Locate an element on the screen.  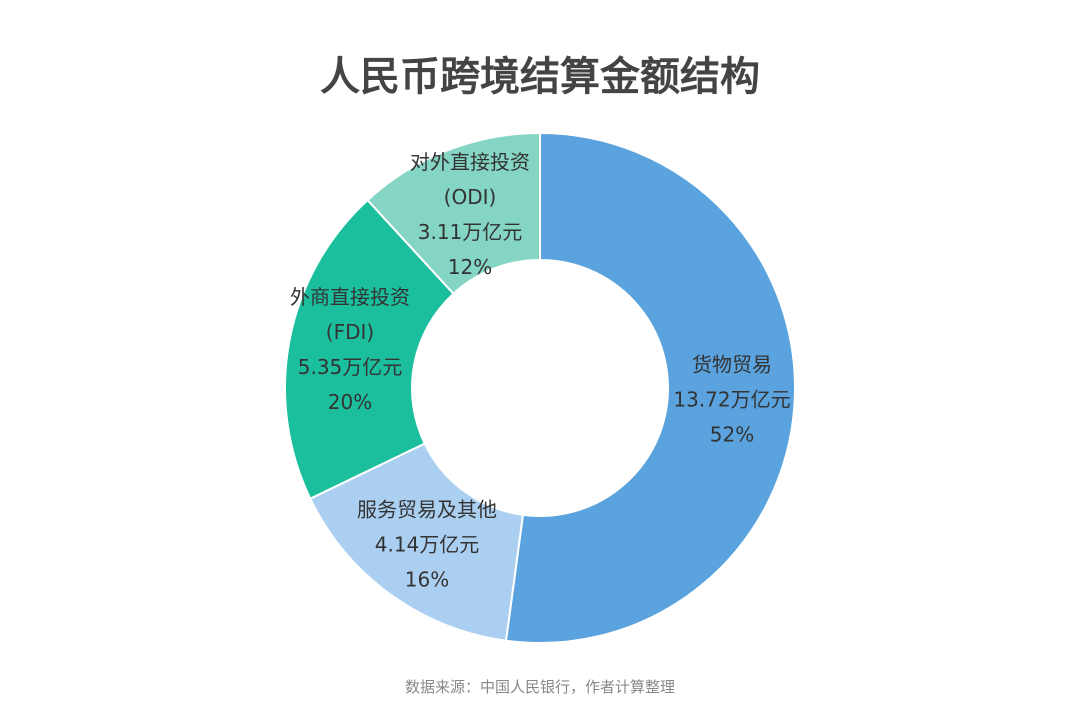
value-label: 4.14万亿元 is located at coordinates (427, 544).